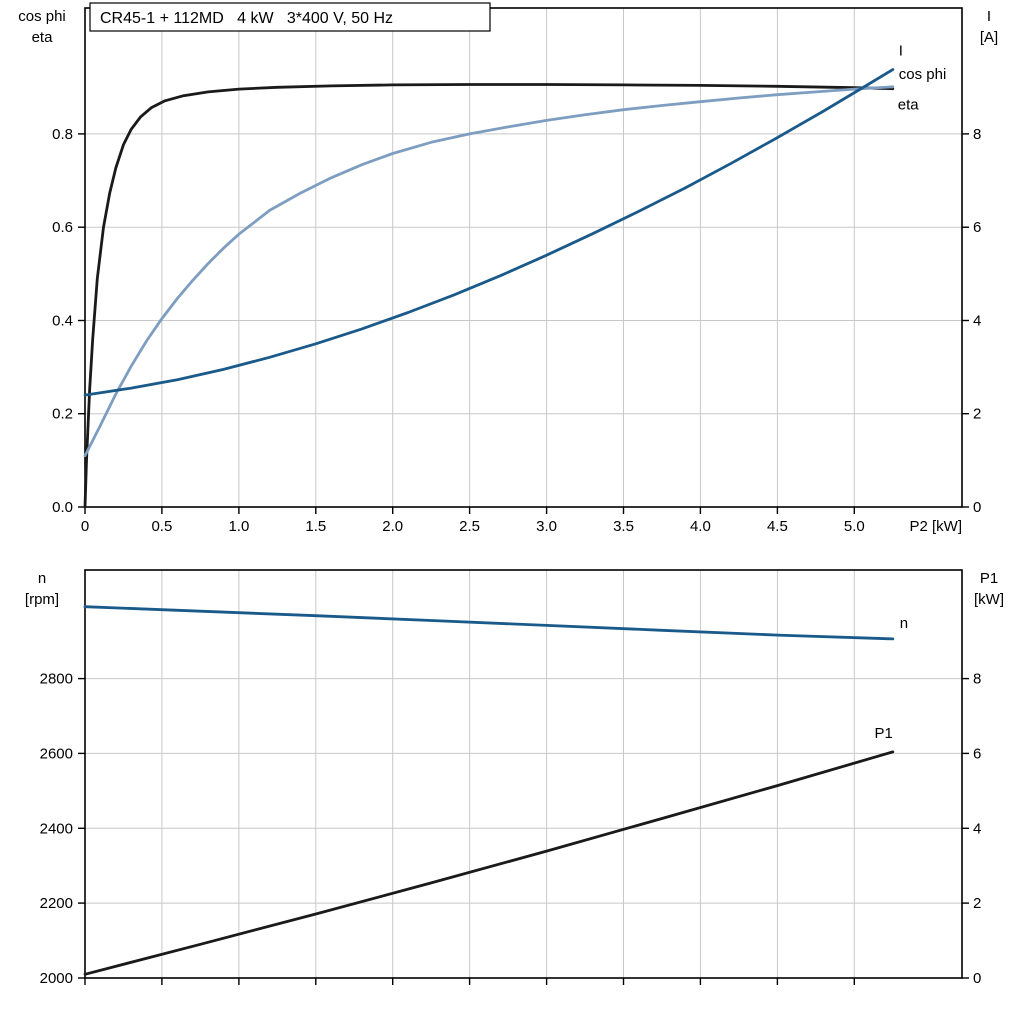 Image resolution: width=1024 pixels, height=1029 pixels. What do you see at coordinates (901, 51) in the screenshot?
I see `I-curve-label: I` at bounding box center [901, 51].